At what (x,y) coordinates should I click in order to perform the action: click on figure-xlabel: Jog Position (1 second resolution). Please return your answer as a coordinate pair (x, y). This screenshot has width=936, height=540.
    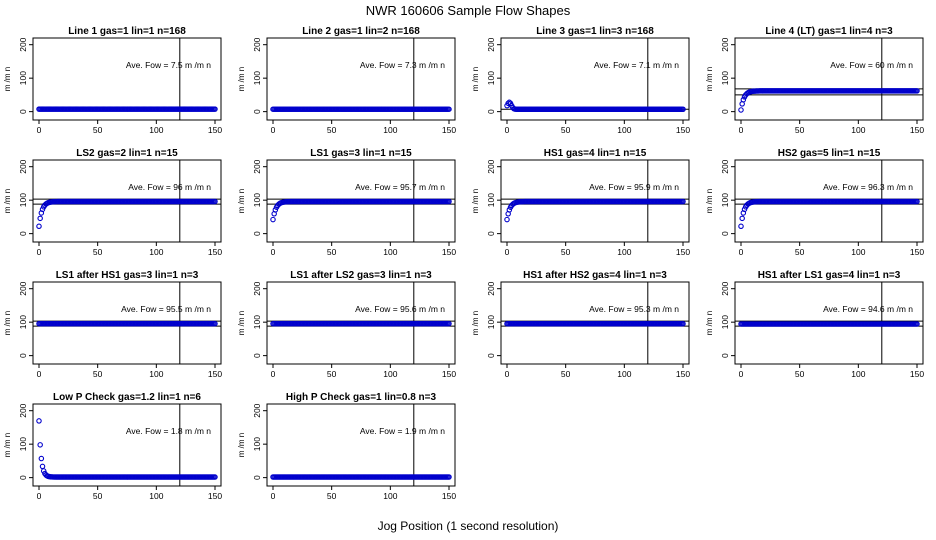
    Looking at the image, I should click on (468, 526).